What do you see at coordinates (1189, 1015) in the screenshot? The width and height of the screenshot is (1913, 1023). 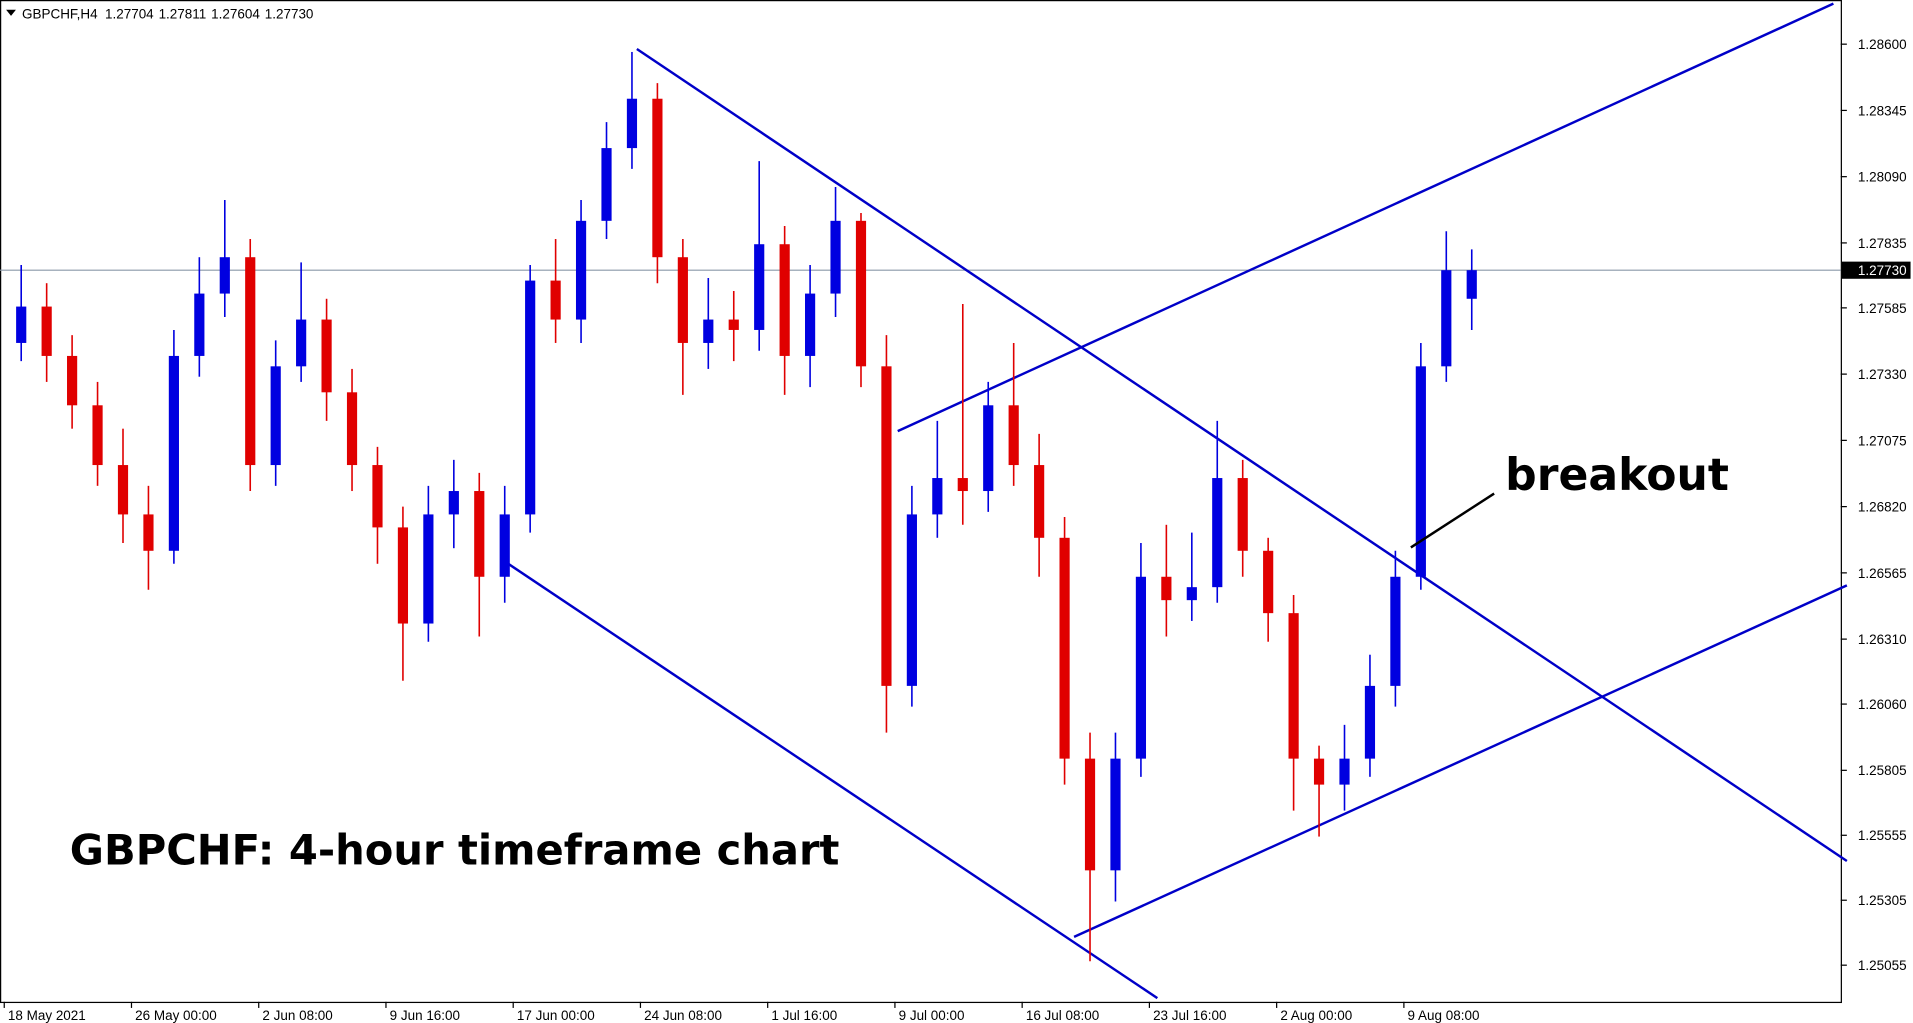 I see `x-tick-label: 23 Jul 16:00` at bounding box center [1189, 1015].